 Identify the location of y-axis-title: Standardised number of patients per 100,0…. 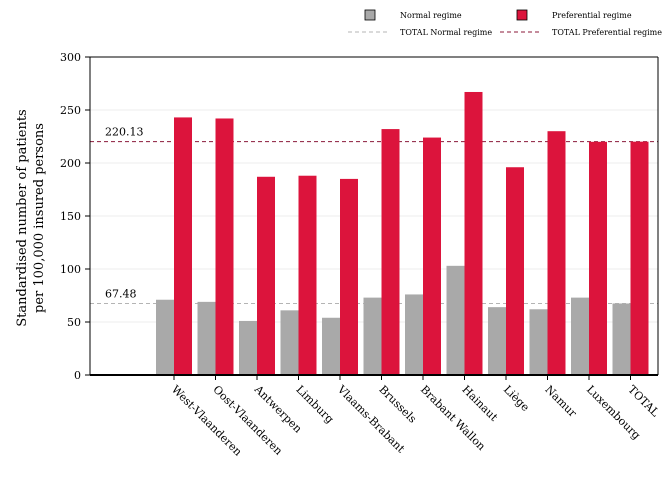
(31, 217).